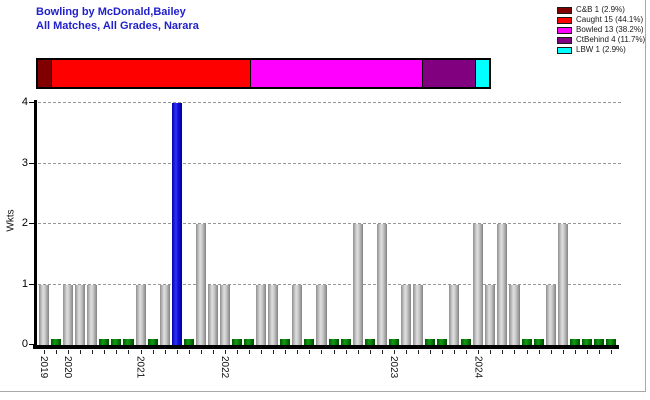 The height and width of the screenshot is (400, 650). What do you see at coordinates (526, 342) in the screenshot?
I see `bar-match-41-green` at bounding box center [526, 342].